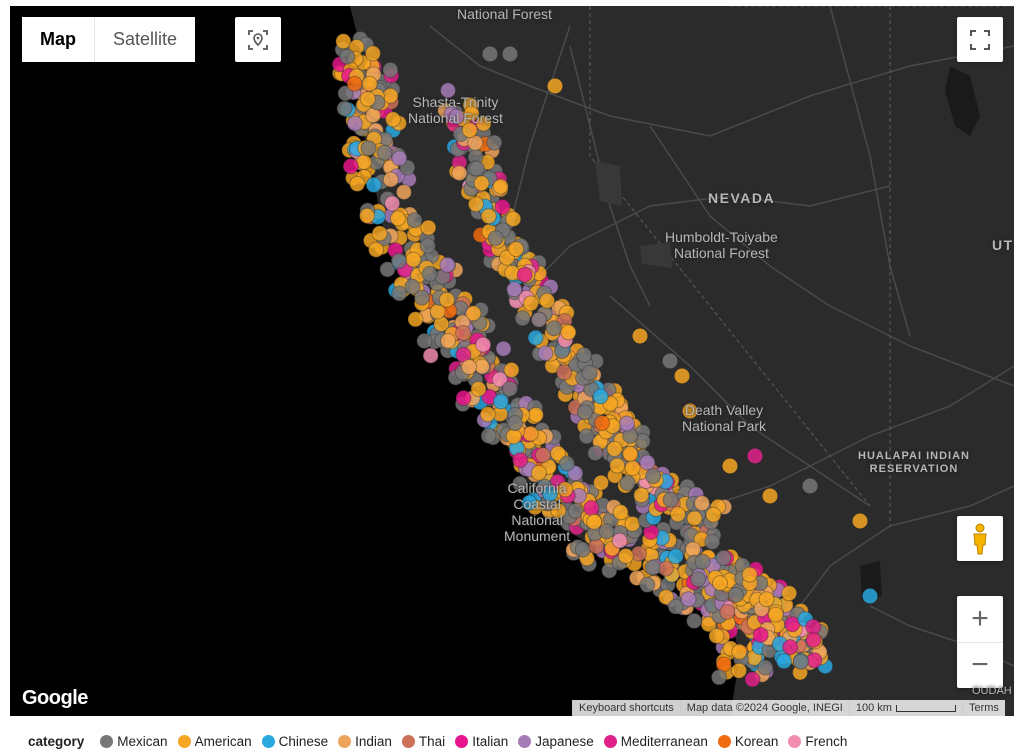 The image size is (1024, 754). What do you see at coordinates (294, 741) in the screenshot?
I see `legend-item-chinese: Chinese` at bounding box center [294, 741].